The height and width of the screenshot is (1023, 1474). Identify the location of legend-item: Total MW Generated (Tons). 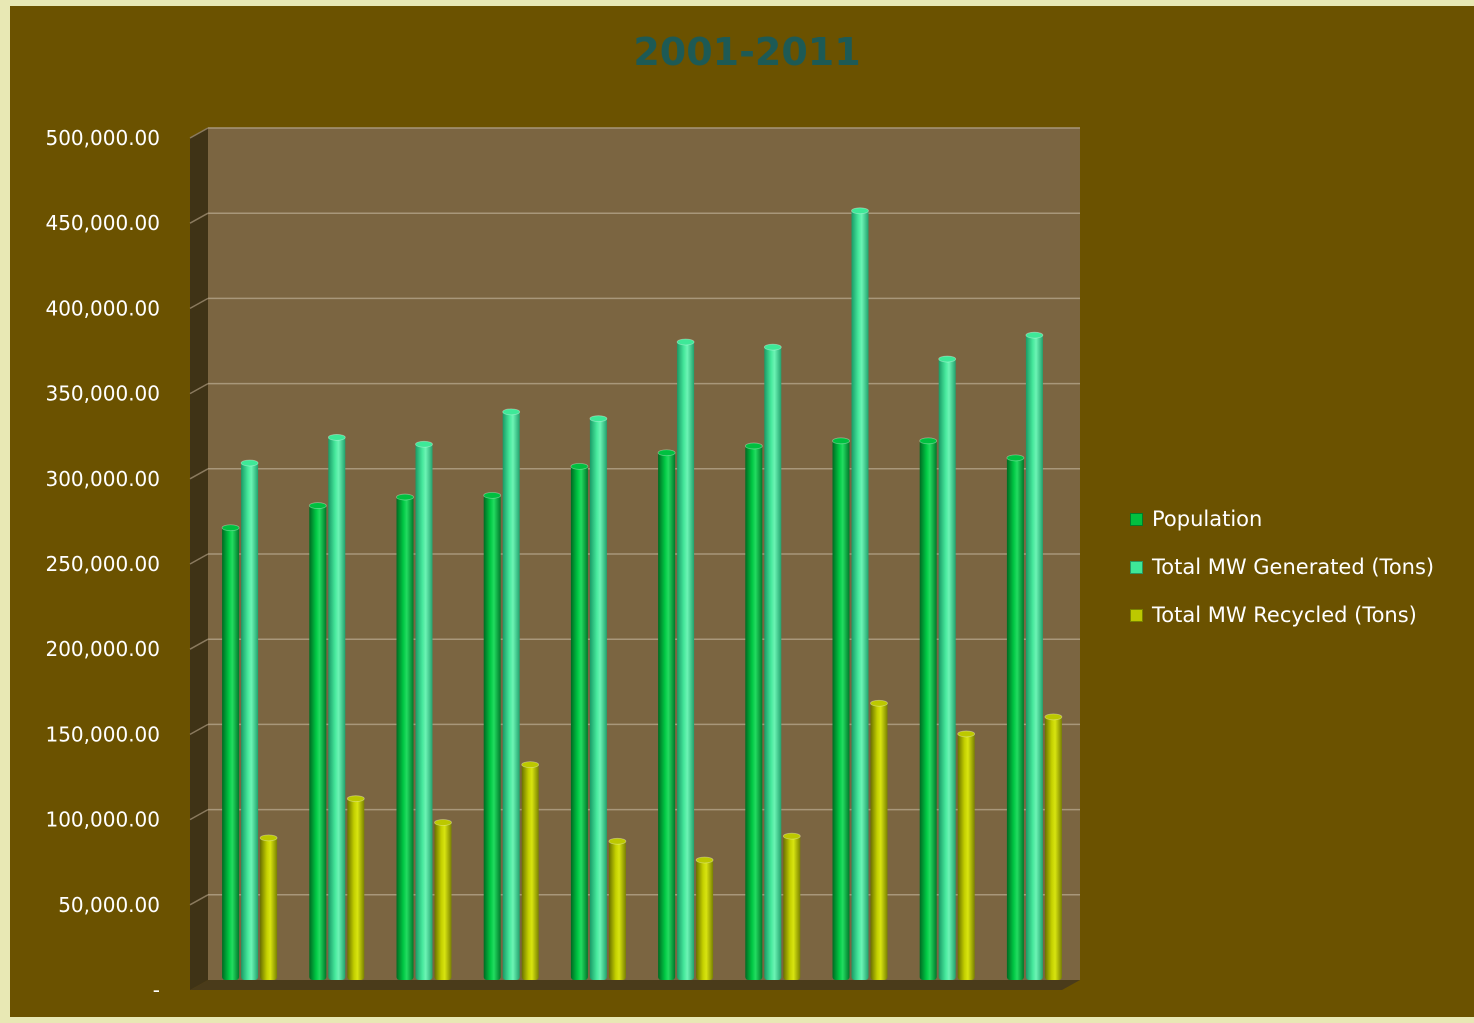
(1282, 567).